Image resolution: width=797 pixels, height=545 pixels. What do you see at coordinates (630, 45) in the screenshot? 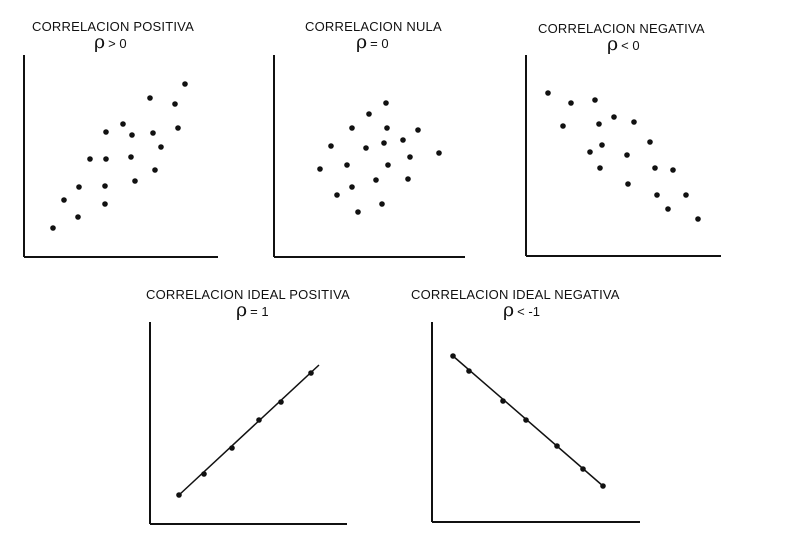
I see `rho-expression: < 0` at bounding box center [630, 45].